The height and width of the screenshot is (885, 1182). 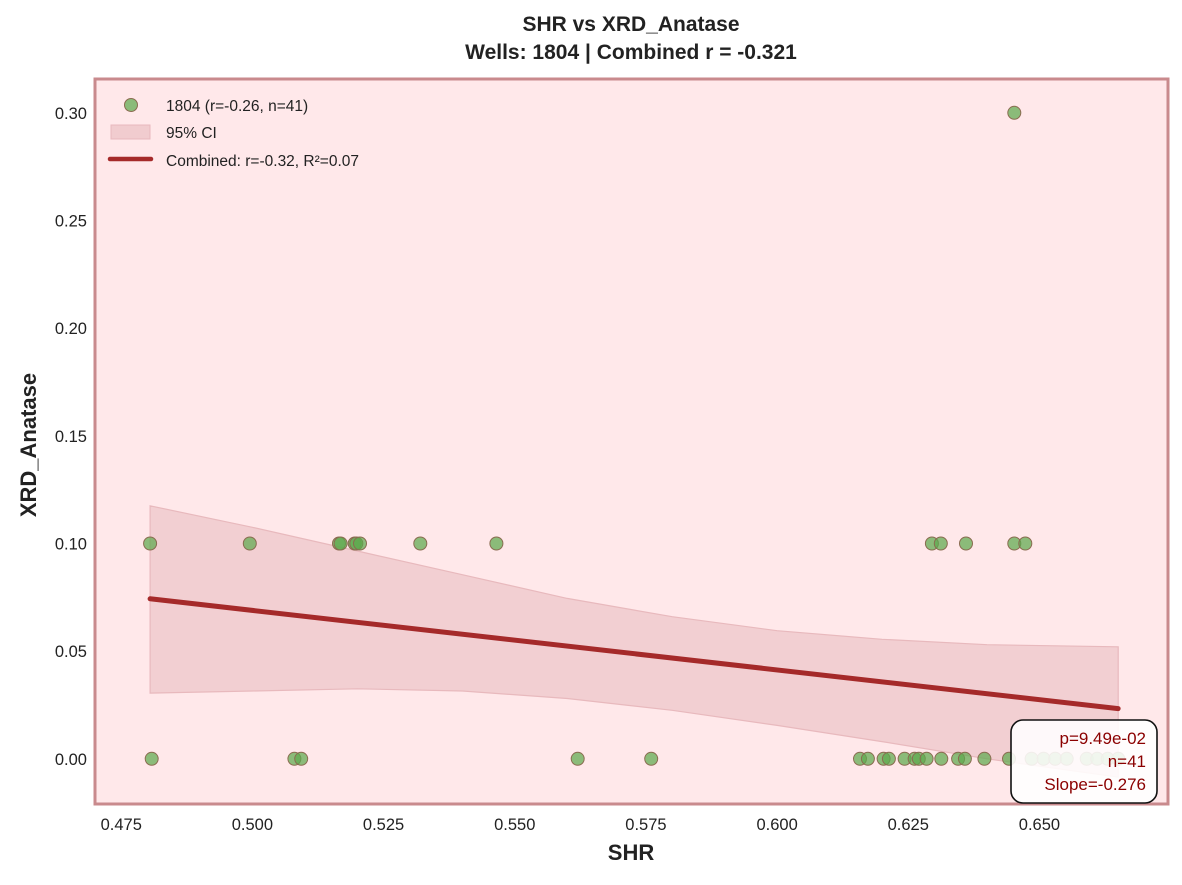 What do you see at coordinates (28, 445) in the screenshot?
I see `y-axis-label: XRD_Anatase` at bounding box center [28, 445].